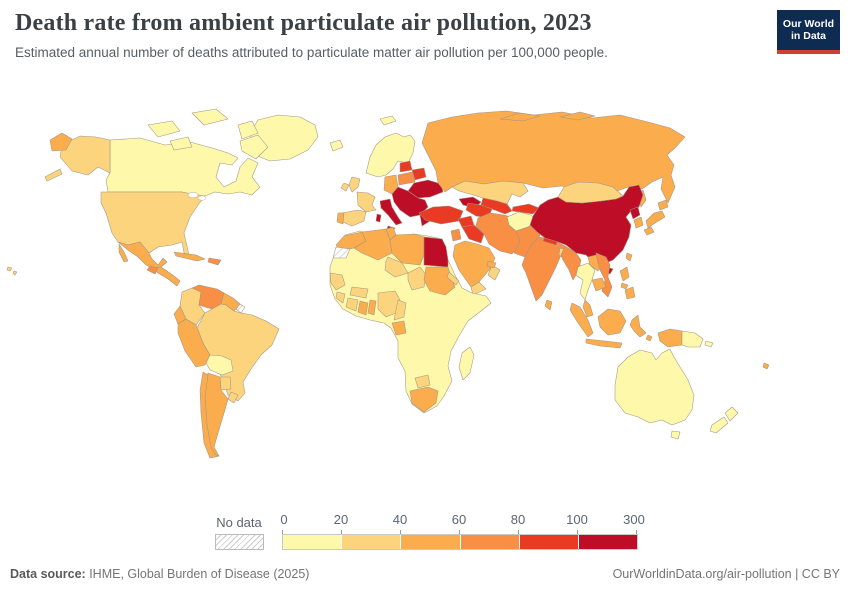 The height and width of the screenshot is (600, 850). Describe the element at coordinates (588, 308) in the screenshot. I see `map-region-malaysia` at that location.